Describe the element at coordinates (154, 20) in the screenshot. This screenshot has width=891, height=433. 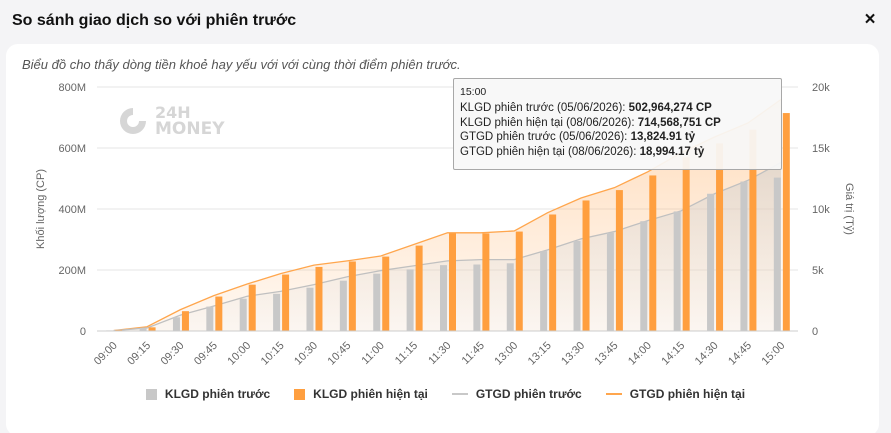
I see `dialog-title: So sánh giao dịch so với phiên trước` at that location.